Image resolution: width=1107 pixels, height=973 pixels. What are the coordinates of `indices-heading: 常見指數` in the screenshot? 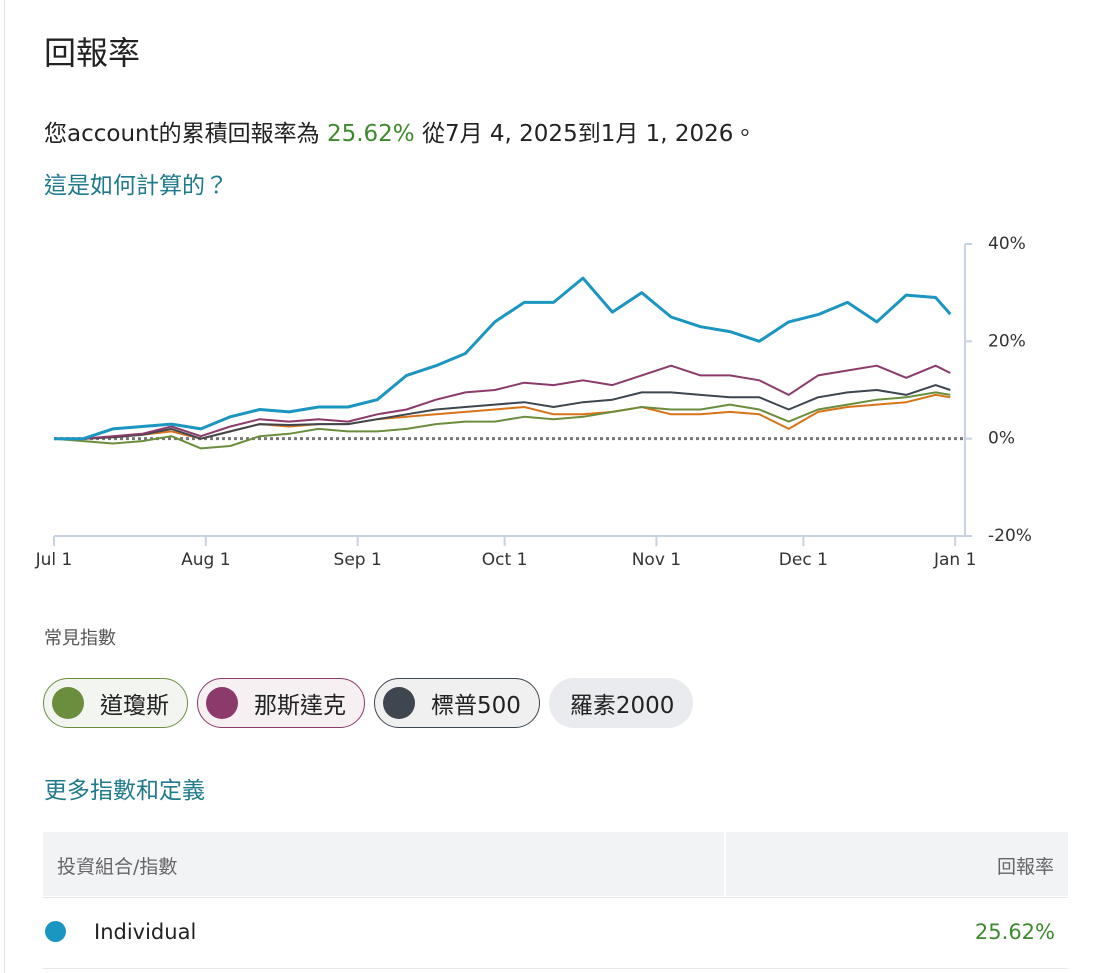 It's located at (80, 638).